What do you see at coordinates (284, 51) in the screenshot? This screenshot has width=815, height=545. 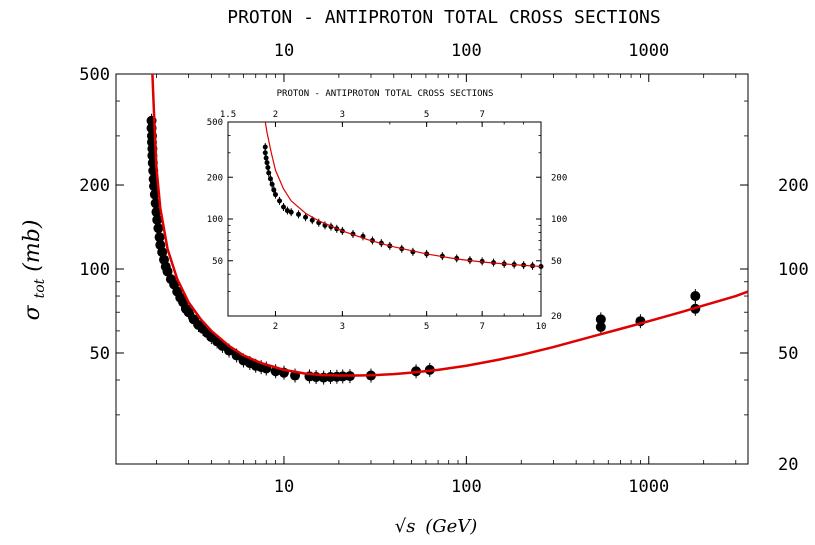 I see `main-top-tick-label: 10` at bounding box center [284, 51].